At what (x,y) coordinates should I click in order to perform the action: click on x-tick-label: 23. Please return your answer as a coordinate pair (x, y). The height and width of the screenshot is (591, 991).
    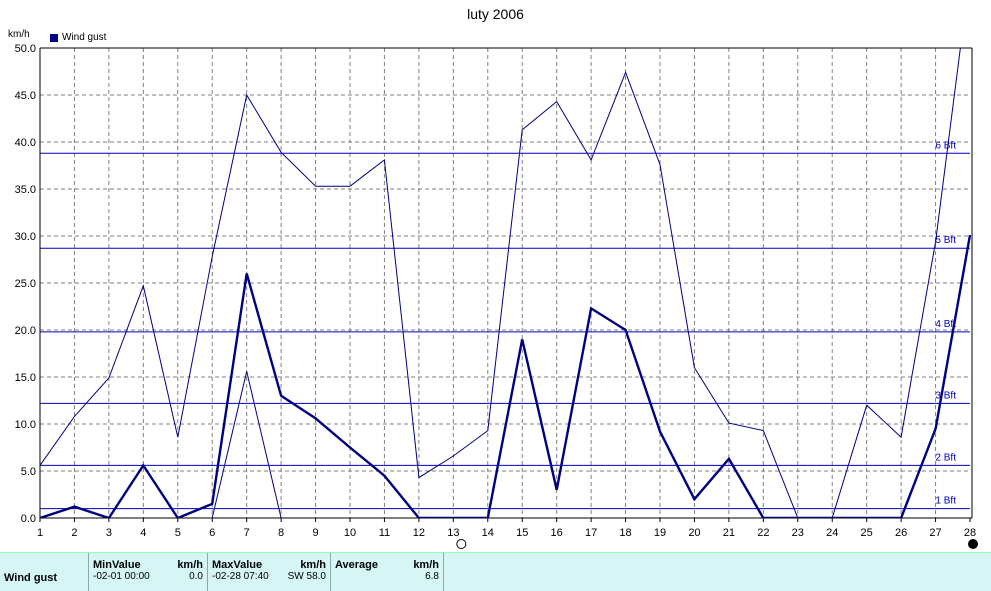
    Looking at the image, I should click on (798, 533).